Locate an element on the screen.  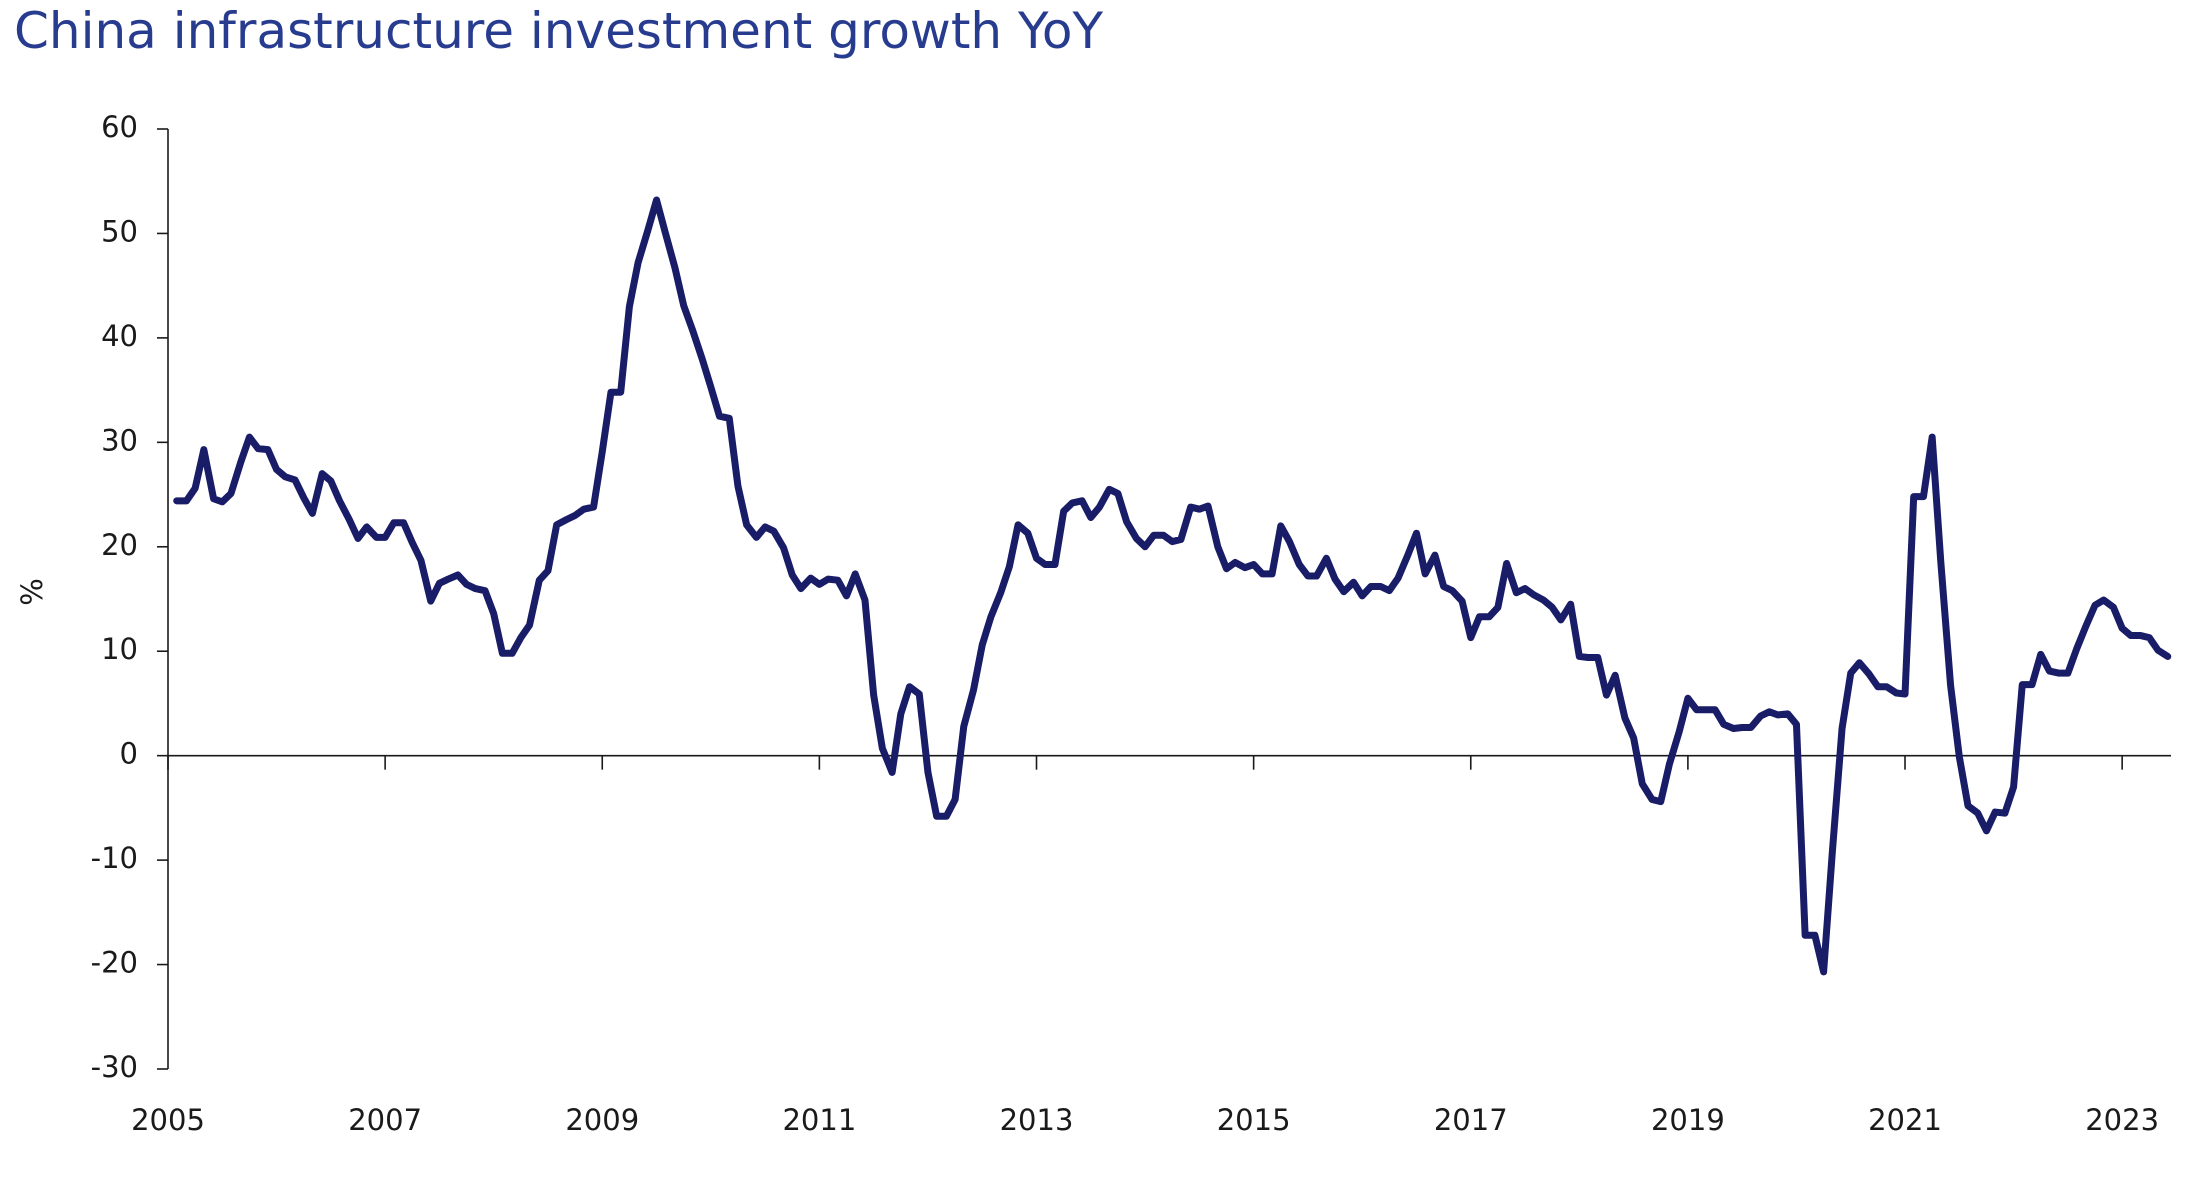
y-tick-label: 60 is located at coordinates (119, 127).